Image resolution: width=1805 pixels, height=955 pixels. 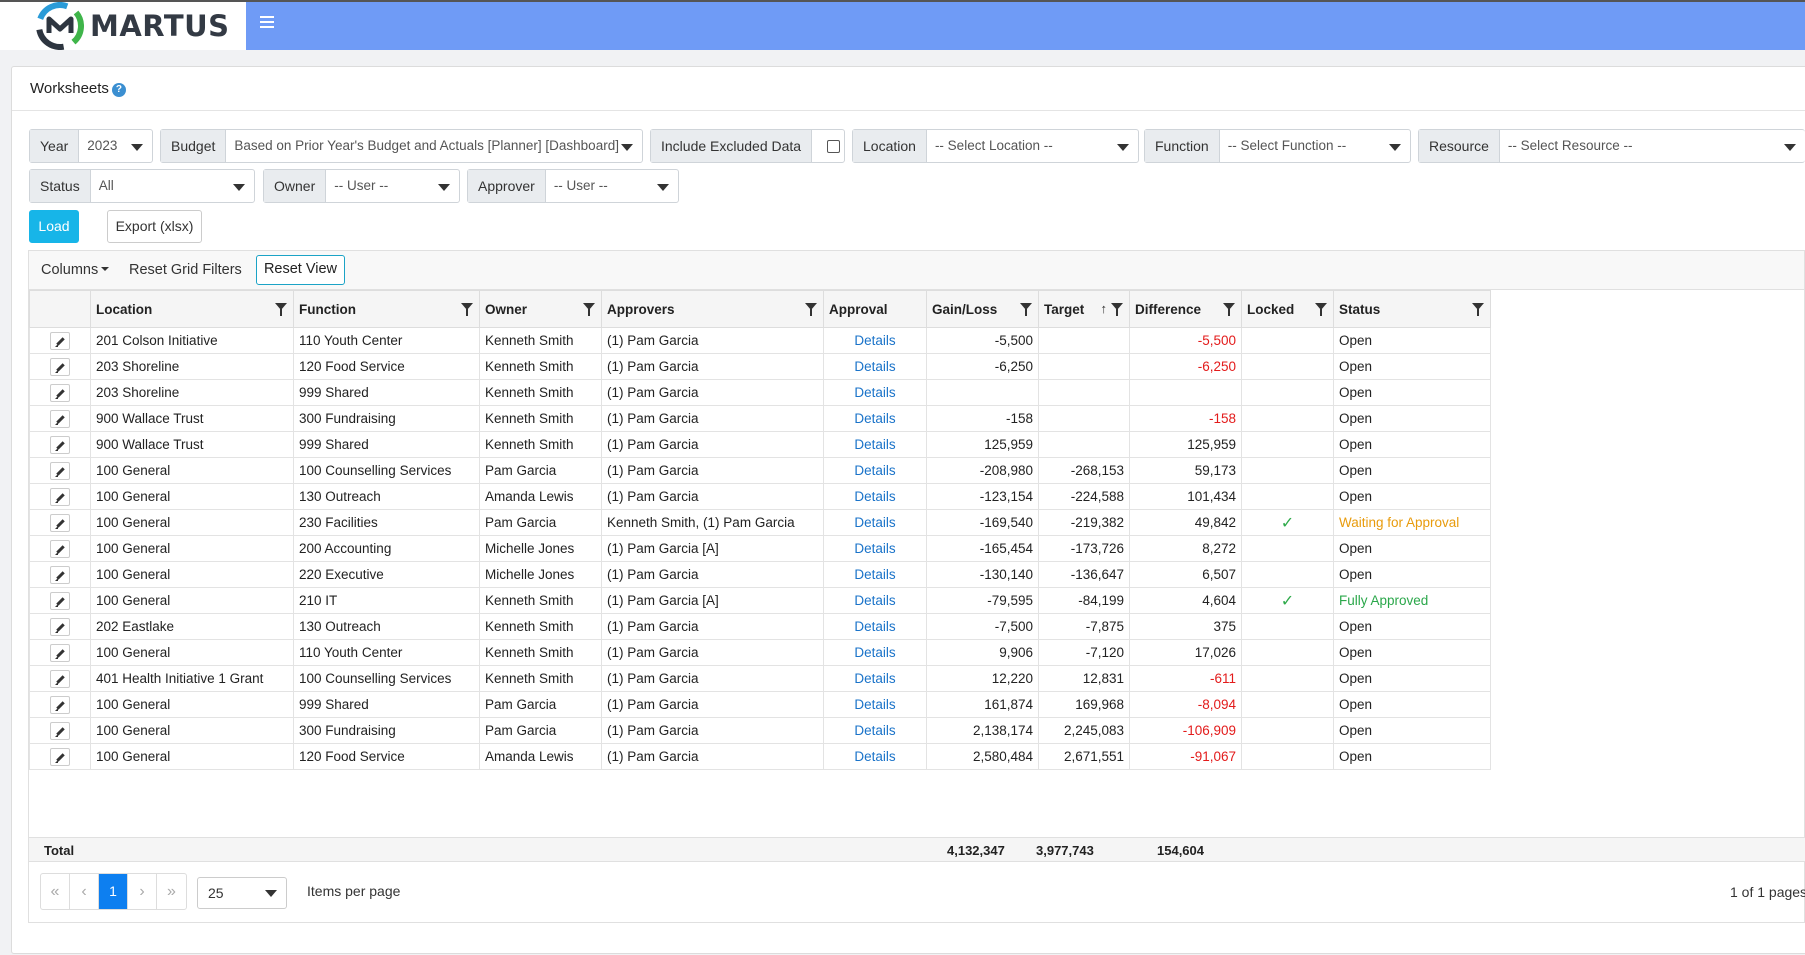 I want to click on owner-filter: Owner -- User --, so click(x=361, y=186).